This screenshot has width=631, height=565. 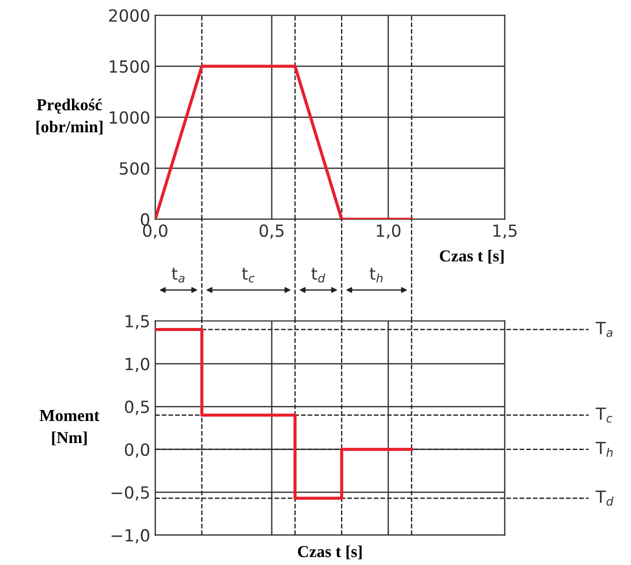 What do you see at coordinates (130, 493) in the screenshot?
I see `y-tick-label: −0,5` at bounding box center [130, 493].